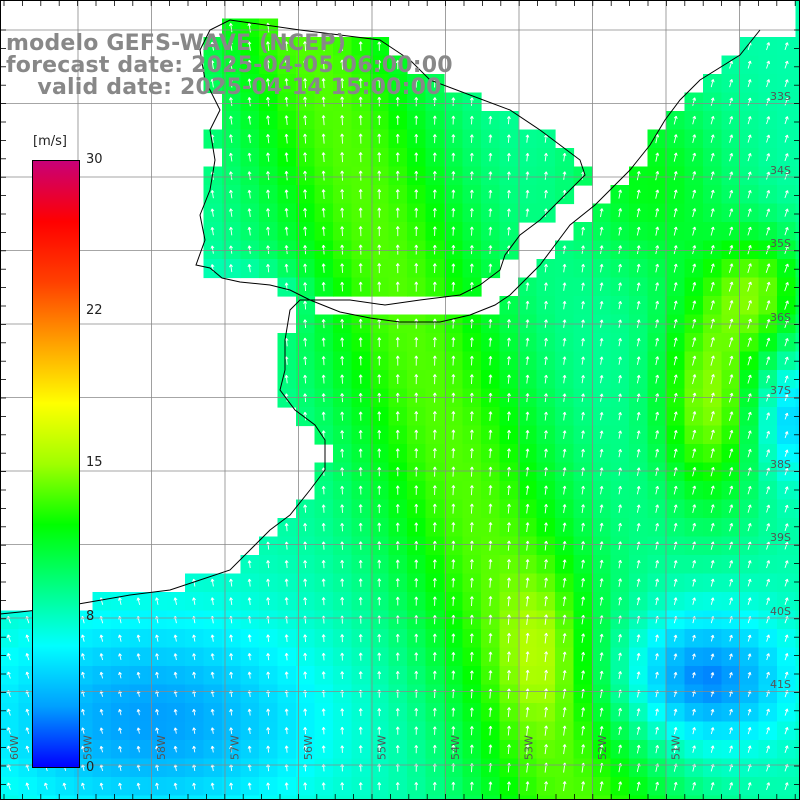  Describe the element at coordinates (382, 747) in the screenshot. I see `lon-label: 55W` at that location.